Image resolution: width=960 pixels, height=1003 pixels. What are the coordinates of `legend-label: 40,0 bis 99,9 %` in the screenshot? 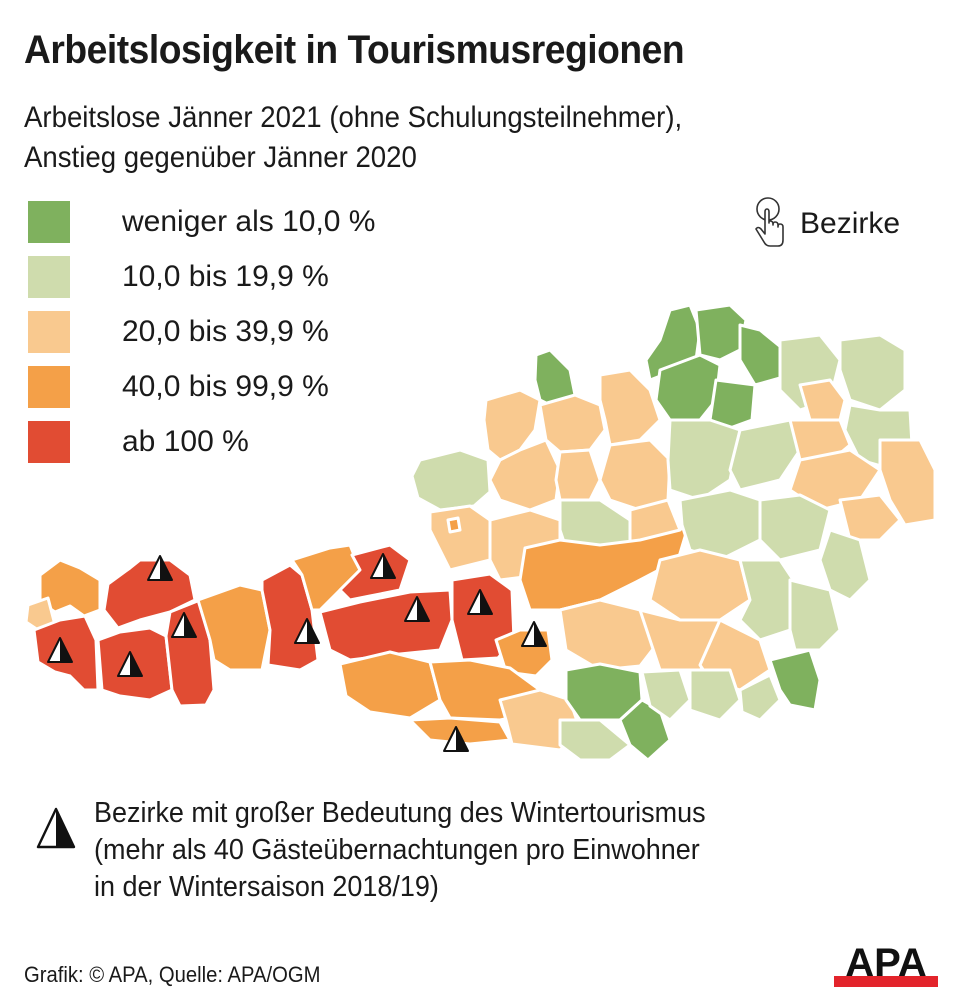 It's located at (225, 386).